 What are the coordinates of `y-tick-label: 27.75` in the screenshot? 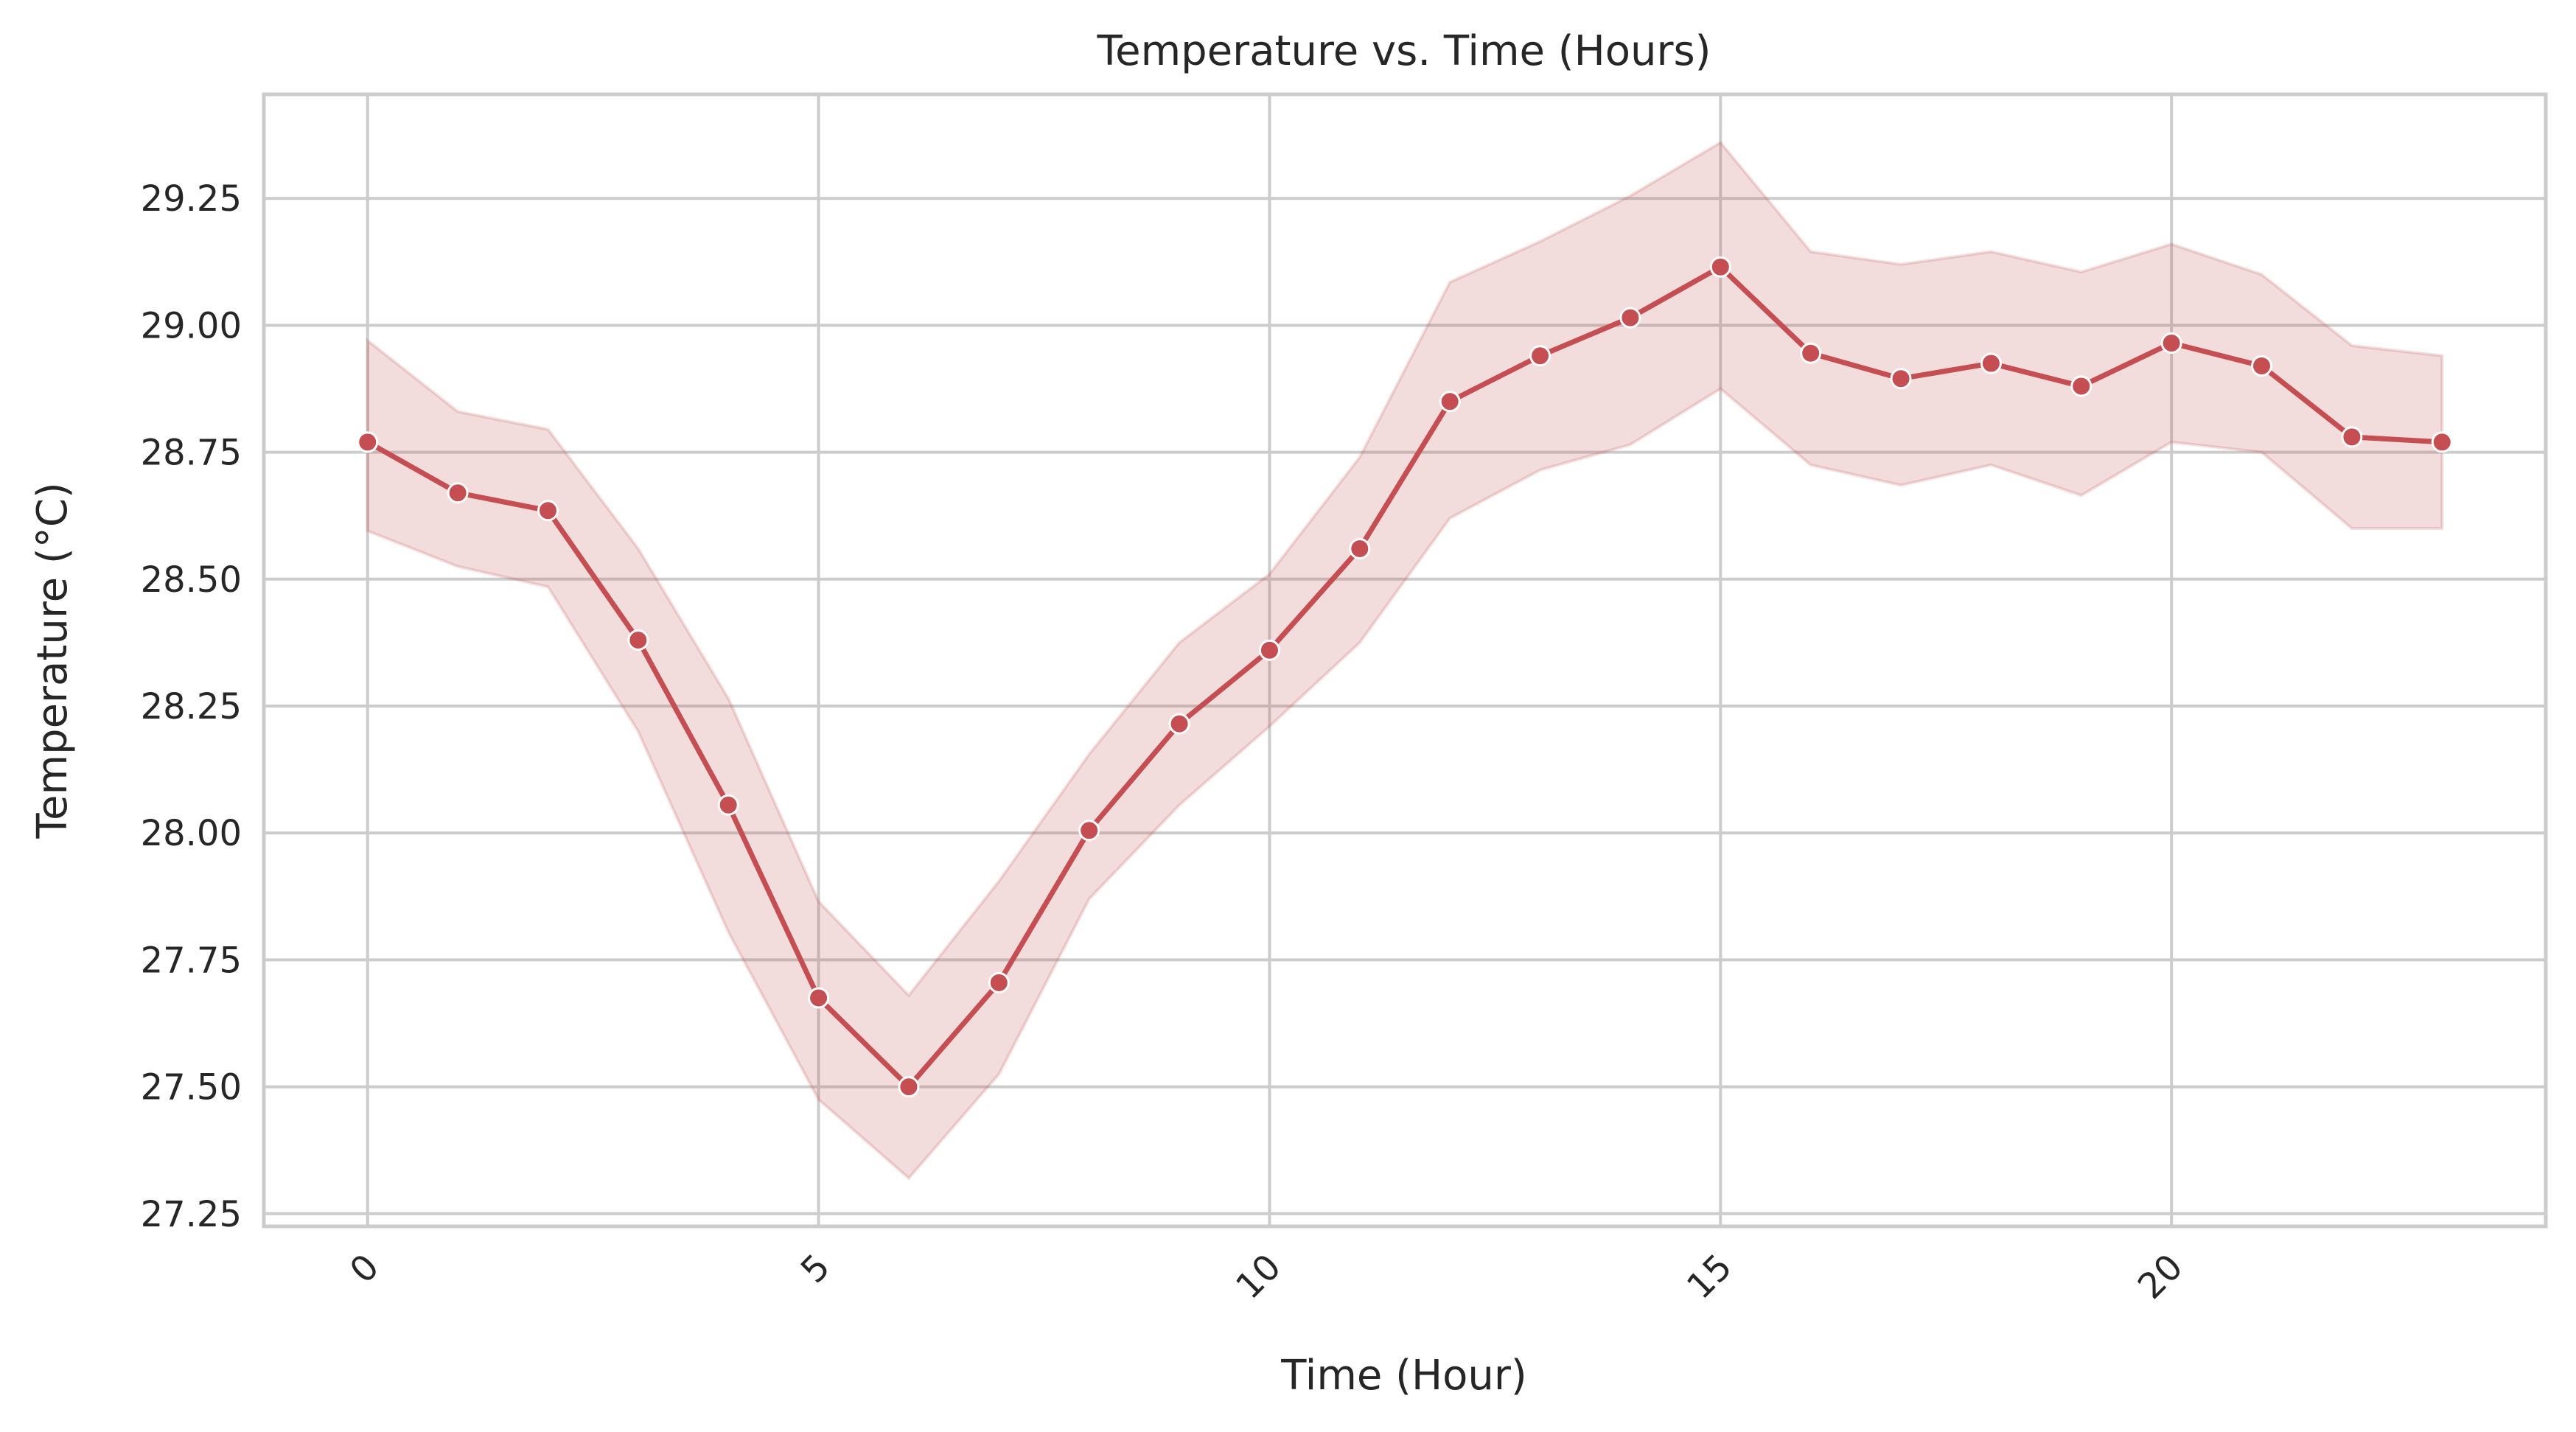 It's located at (191, 960).